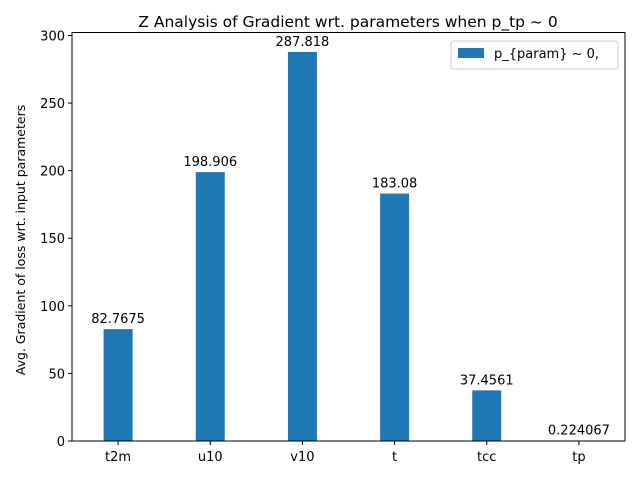  What do you see at coordinates (210, 162) in the screenshot?
I see `bar-value-label-u10: 198.906` at bounding box center [210, 162].